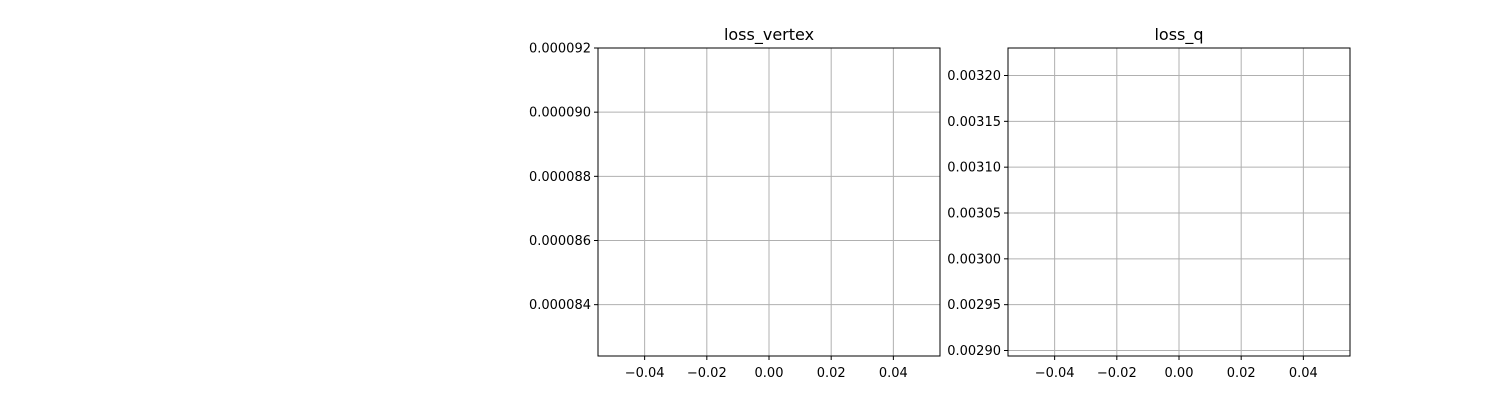  What do you see at coordinates (560, 113) in the screenshot?
I see `y-tick-label: 0.000090` at bounding box center [560, 113].